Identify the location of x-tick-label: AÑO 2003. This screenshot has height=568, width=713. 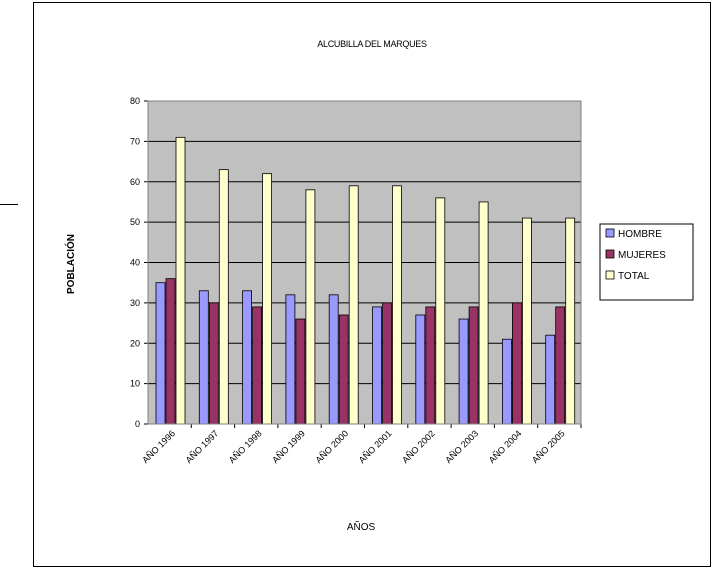
(461, 446).